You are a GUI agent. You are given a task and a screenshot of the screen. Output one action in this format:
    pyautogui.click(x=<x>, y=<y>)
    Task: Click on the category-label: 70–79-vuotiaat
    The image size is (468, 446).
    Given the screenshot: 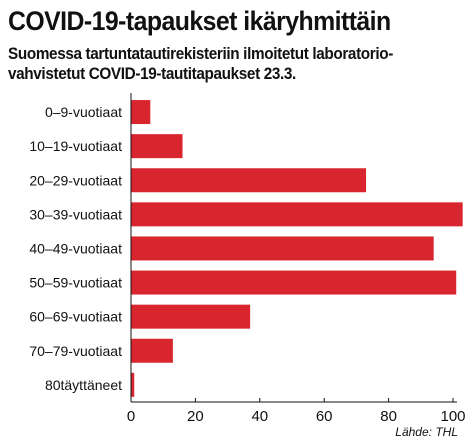 What is the action you would take?
    pyautogui.click(x=75, y=351)
    